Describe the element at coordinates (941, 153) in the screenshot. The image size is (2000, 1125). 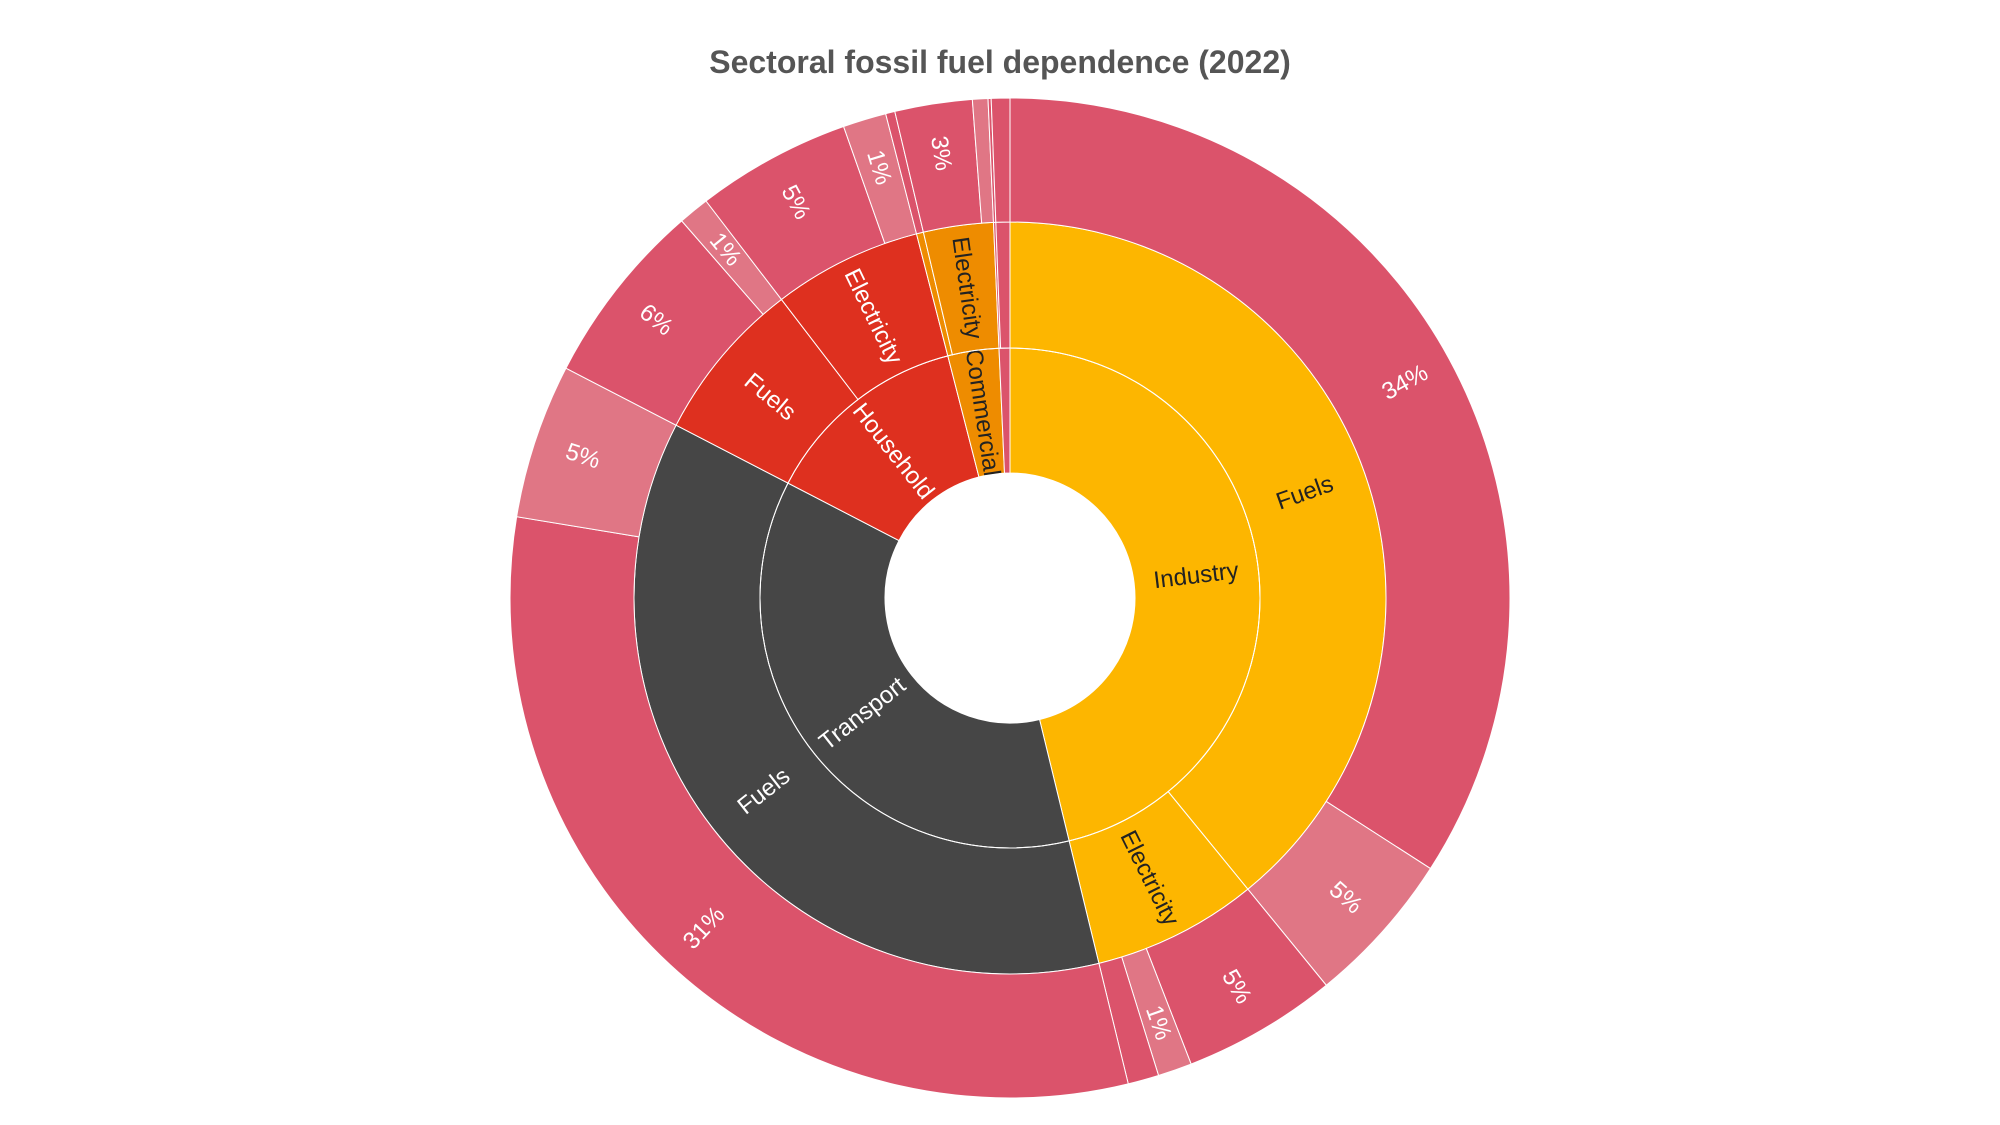
I see `outer-label-commercial-electricity-0: 3%` at that location.